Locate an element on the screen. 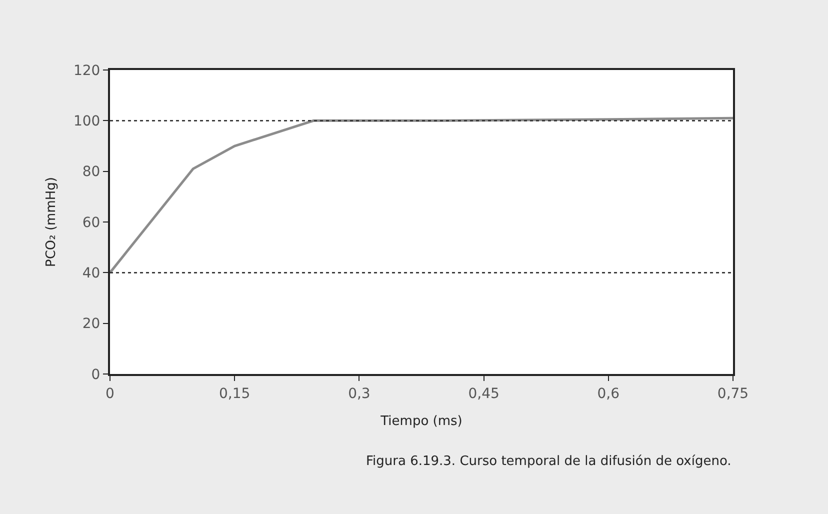 This screenshot has height=514, width=828. x-tick-label: 0,45 is located at coordinates (484, 394).